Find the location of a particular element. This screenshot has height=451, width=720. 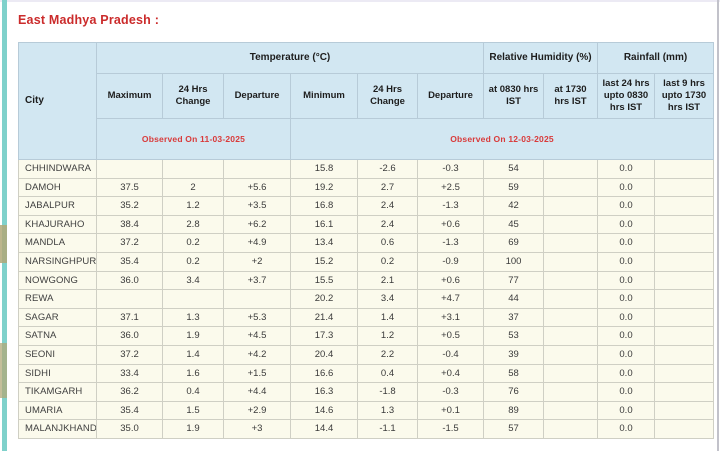

table-row: UMARIA 35.4 1.5 +2.9 14.6 1.3 +0.1 89 0.0 is located at coordinates (366, 410).